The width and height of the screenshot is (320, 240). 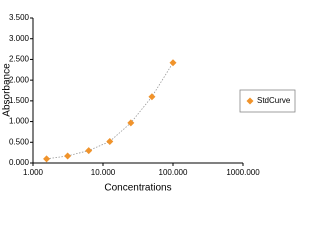 What do you see at coordinates (7, 90) in the screenshot?
I see `y-axis-label: Absorbance` at bounding box center [7, 90].